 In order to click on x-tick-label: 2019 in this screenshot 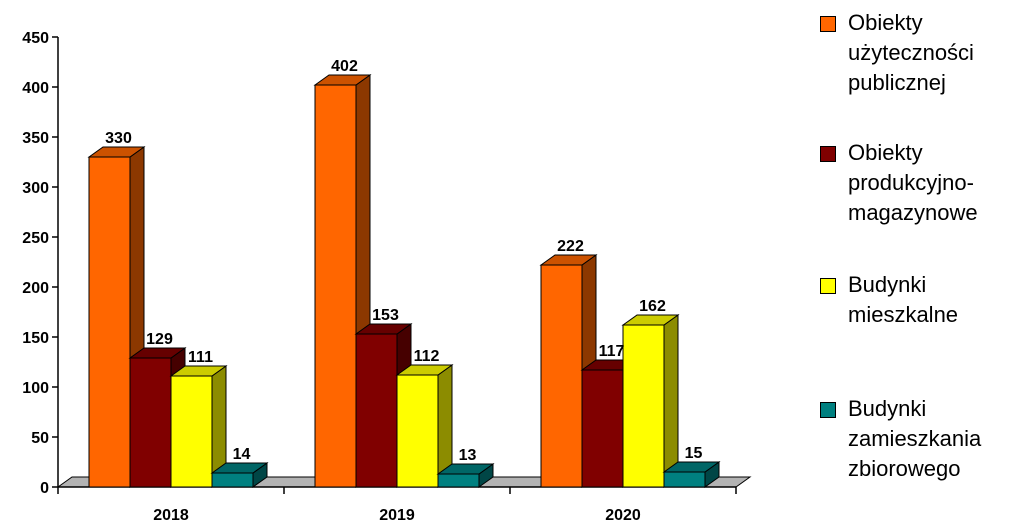, I will do `click(397, 515)`.